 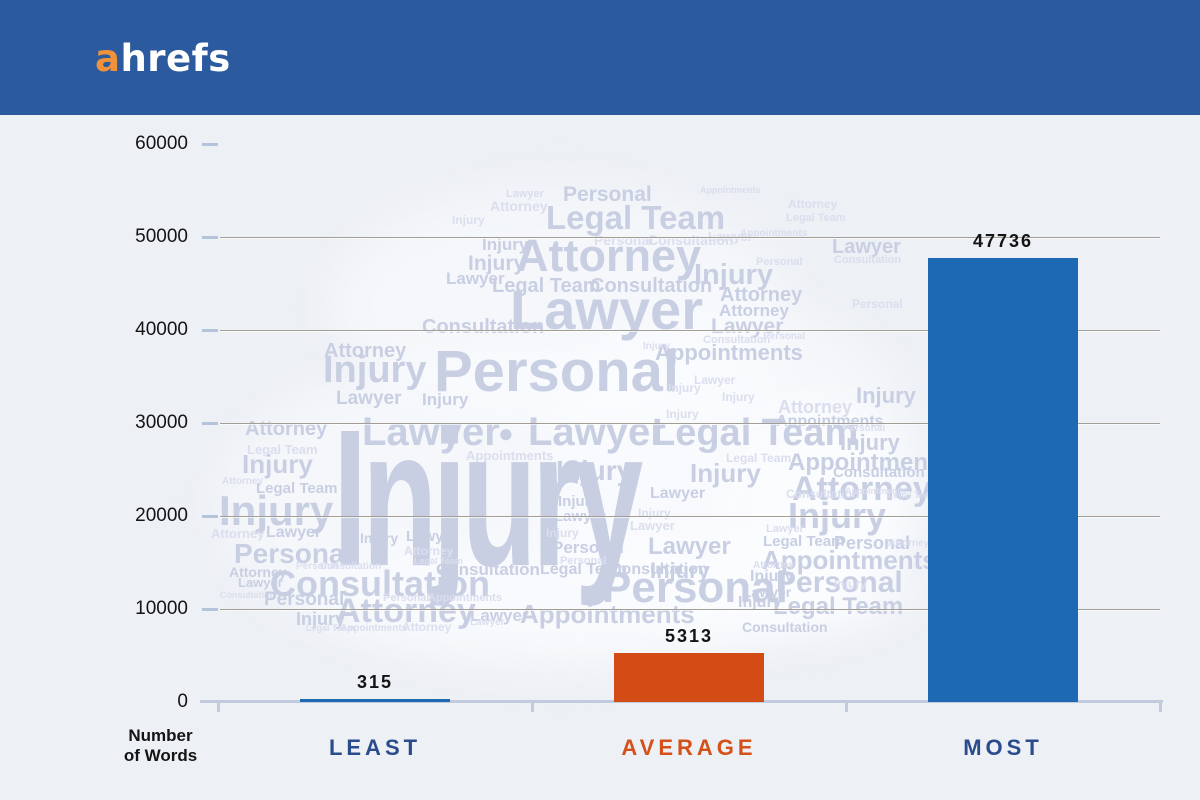 What do you see at coordinates (175, 58) in the screenshot?
I see `logo-text: hrefs` at bounding box center [175, 58].